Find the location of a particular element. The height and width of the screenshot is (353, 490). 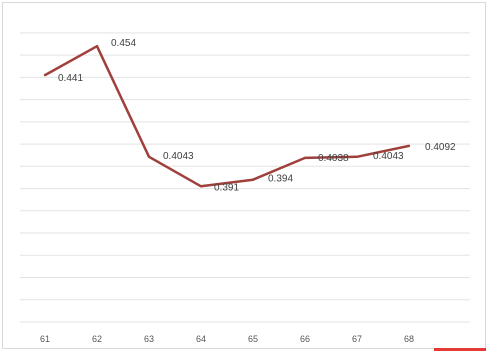

data-label-61: 0.441 is located at coordinates (70, 78).